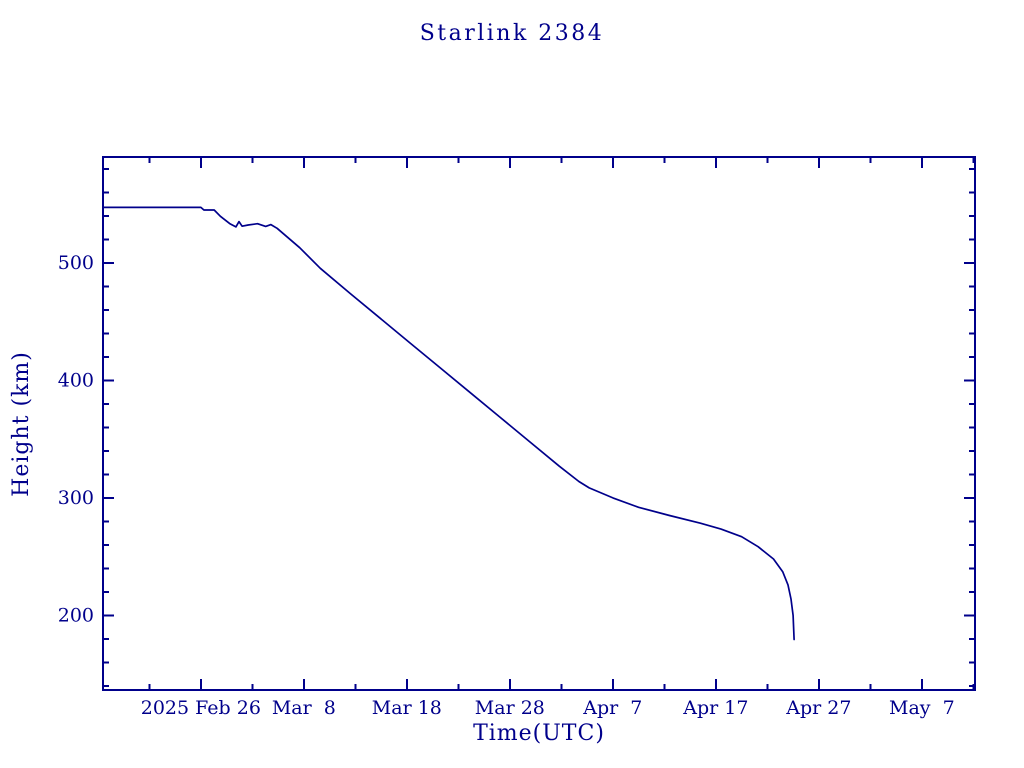  What do you see at coordinates (512, 33) in the screenshot?
I see `chart-title: Starlink 2384` at bounding box center [512, 33].